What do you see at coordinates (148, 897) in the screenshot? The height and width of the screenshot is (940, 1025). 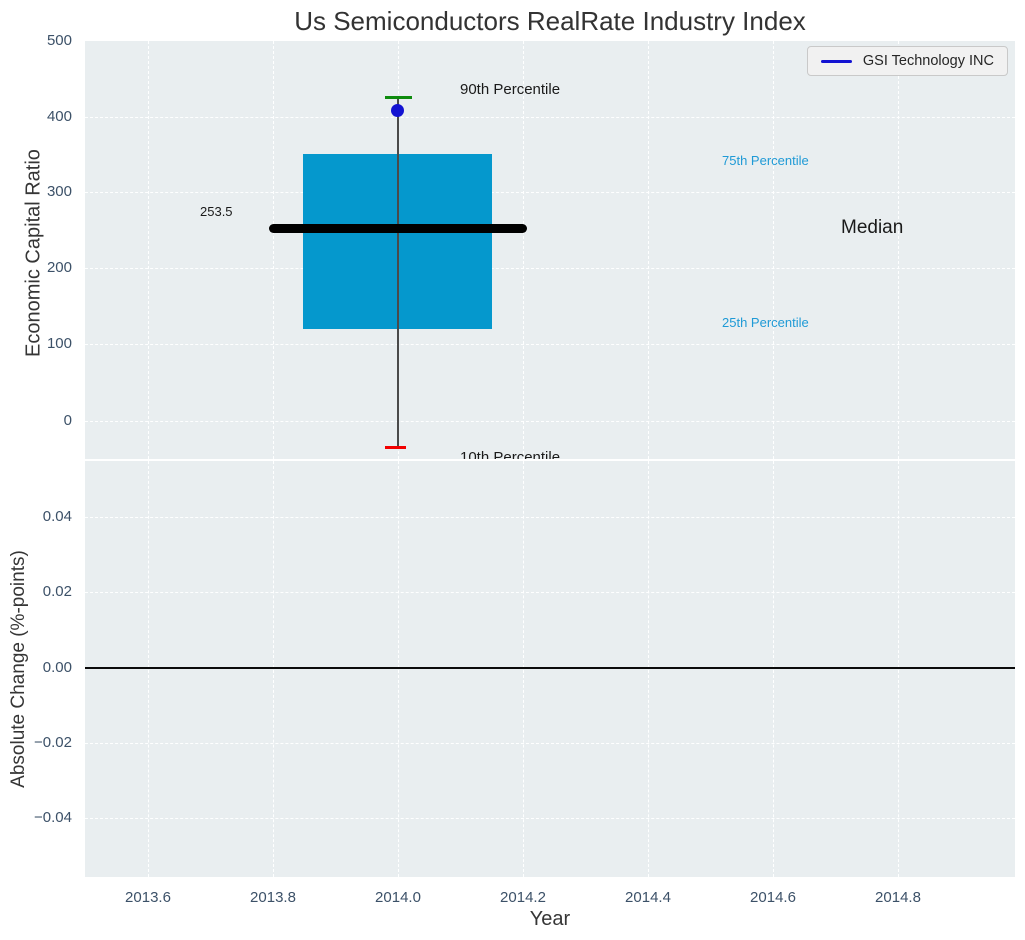 I see `x-tick-label: 2013.6` at bounding box center [148, 897].